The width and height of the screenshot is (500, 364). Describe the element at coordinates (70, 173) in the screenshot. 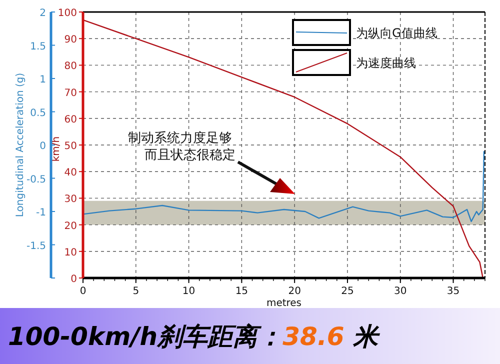

I see `y-tick-label: 40` at that location.